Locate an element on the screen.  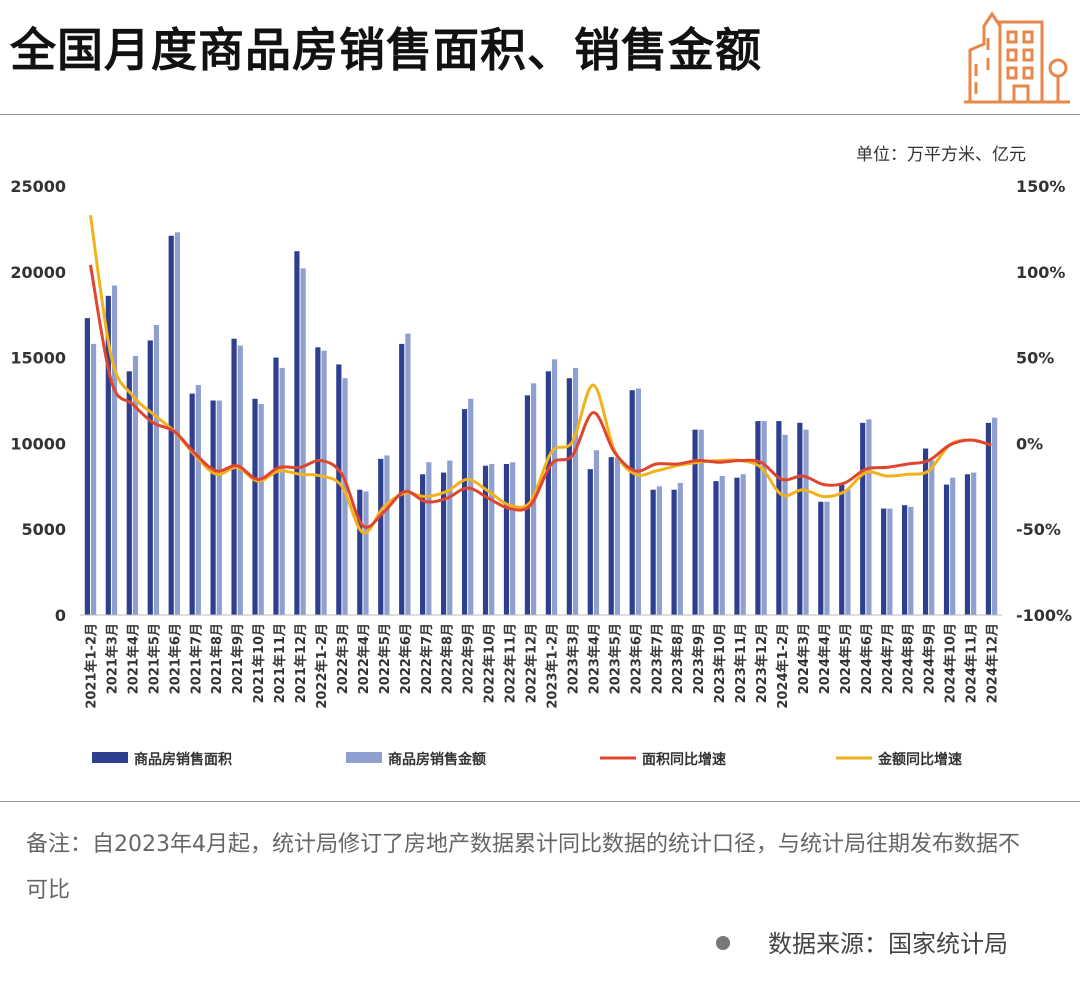
y-left-tick-label: 25000 is located at coordinates (38, 186).